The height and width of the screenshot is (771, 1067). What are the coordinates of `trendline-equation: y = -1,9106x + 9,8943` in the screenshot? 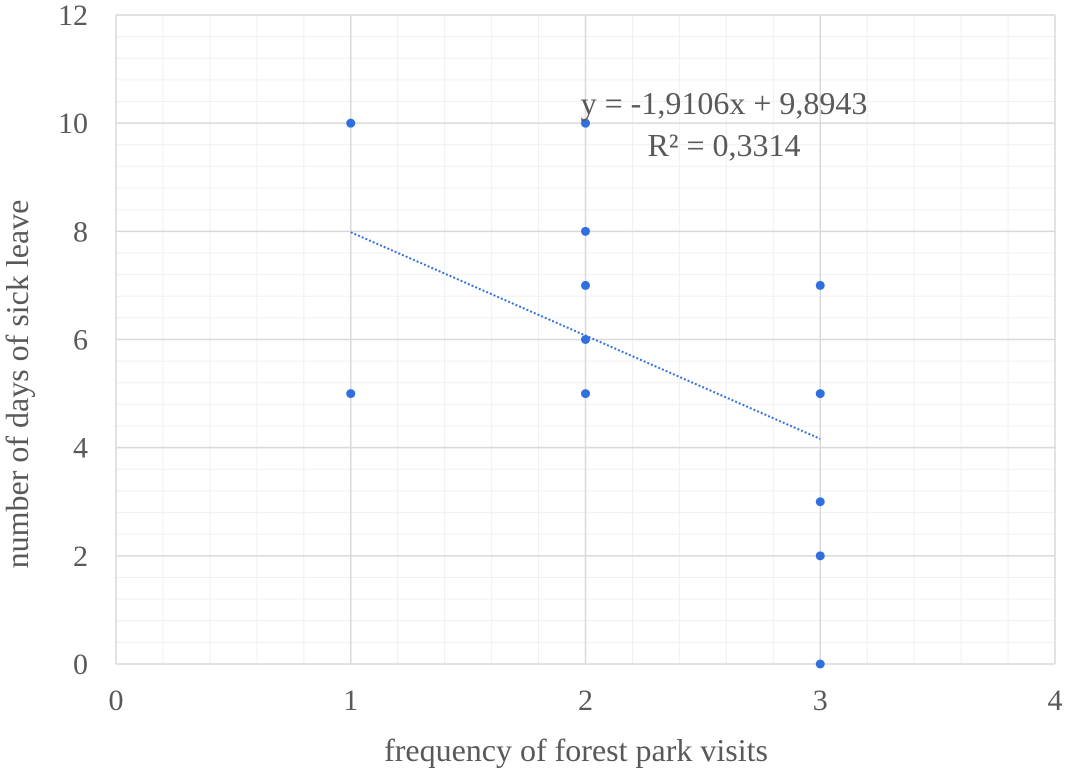 It's located at (724, 103).